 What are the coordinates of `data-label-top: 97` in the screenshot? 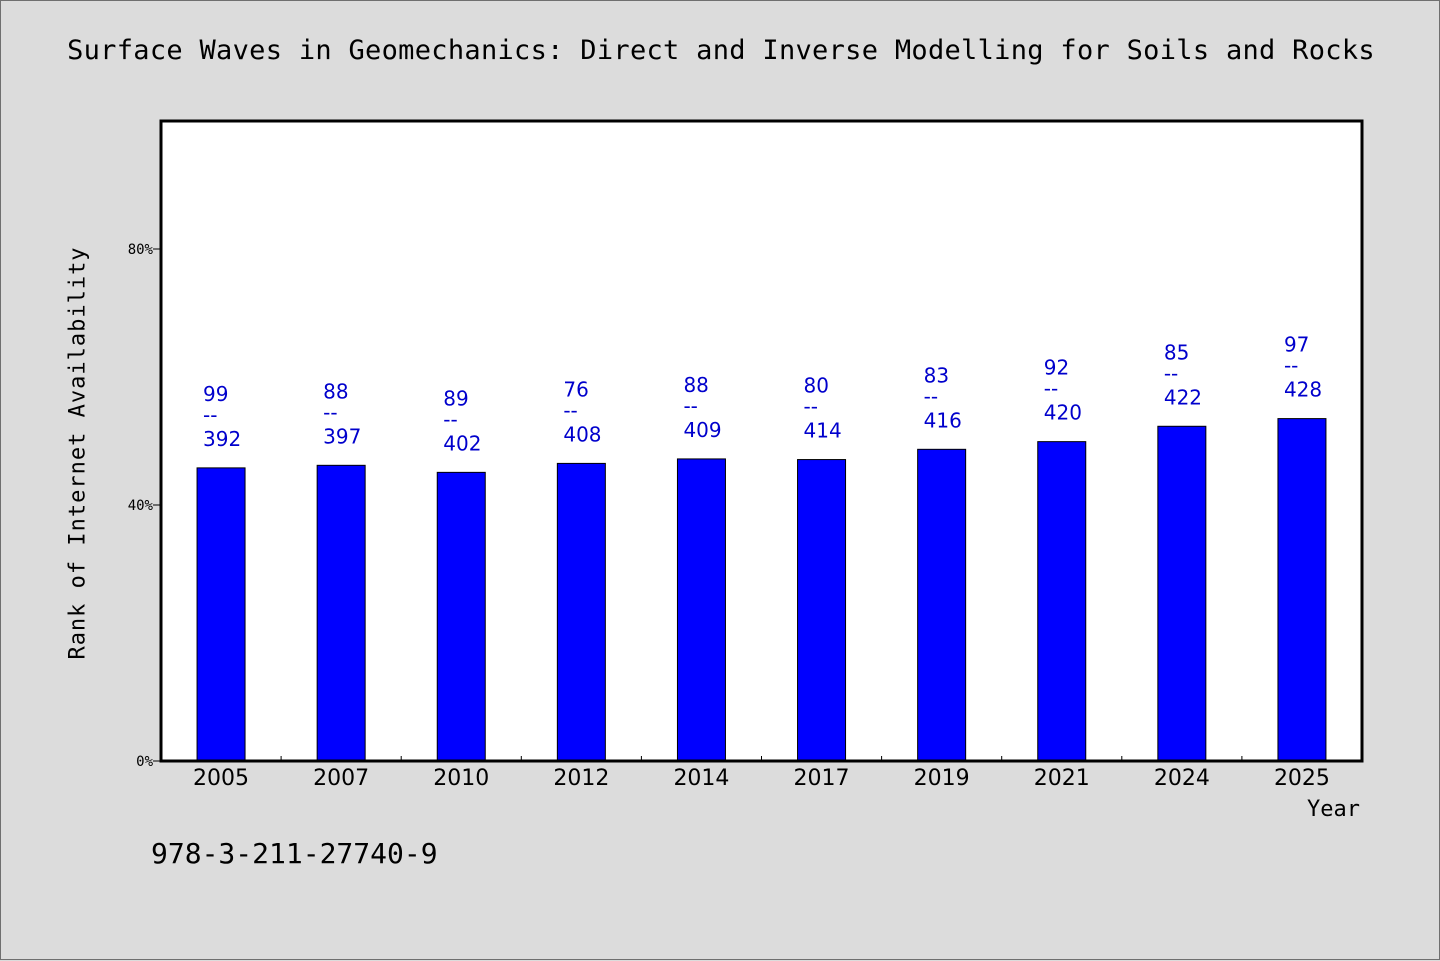 It's located at (1296, 345).